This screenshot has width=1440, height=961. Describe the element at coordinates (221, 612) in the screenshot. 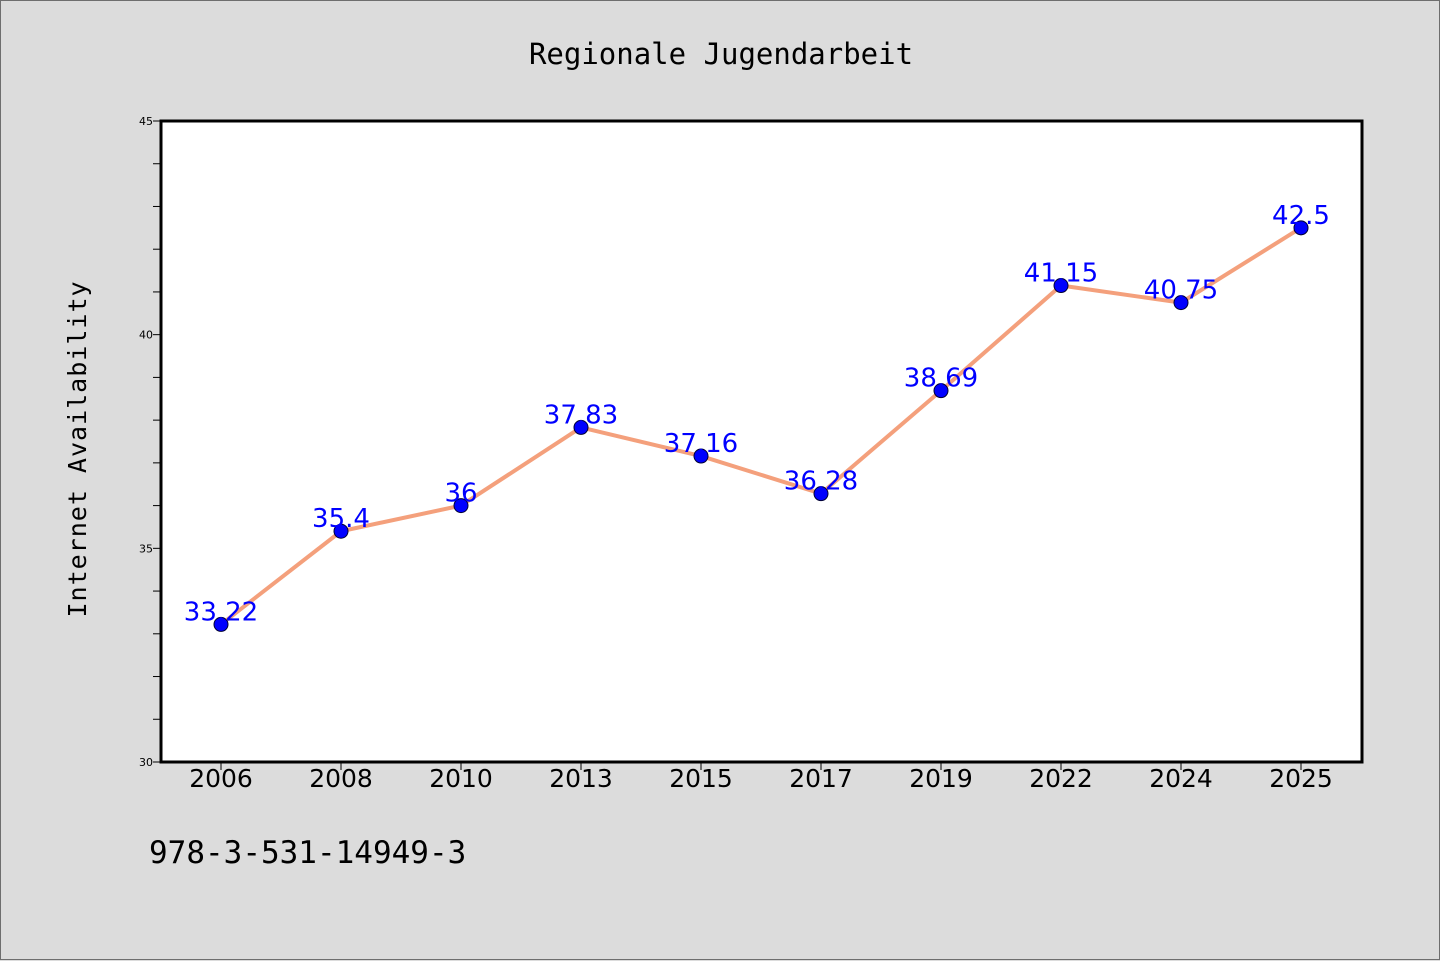

I see `data-label: 33.22` at that location.